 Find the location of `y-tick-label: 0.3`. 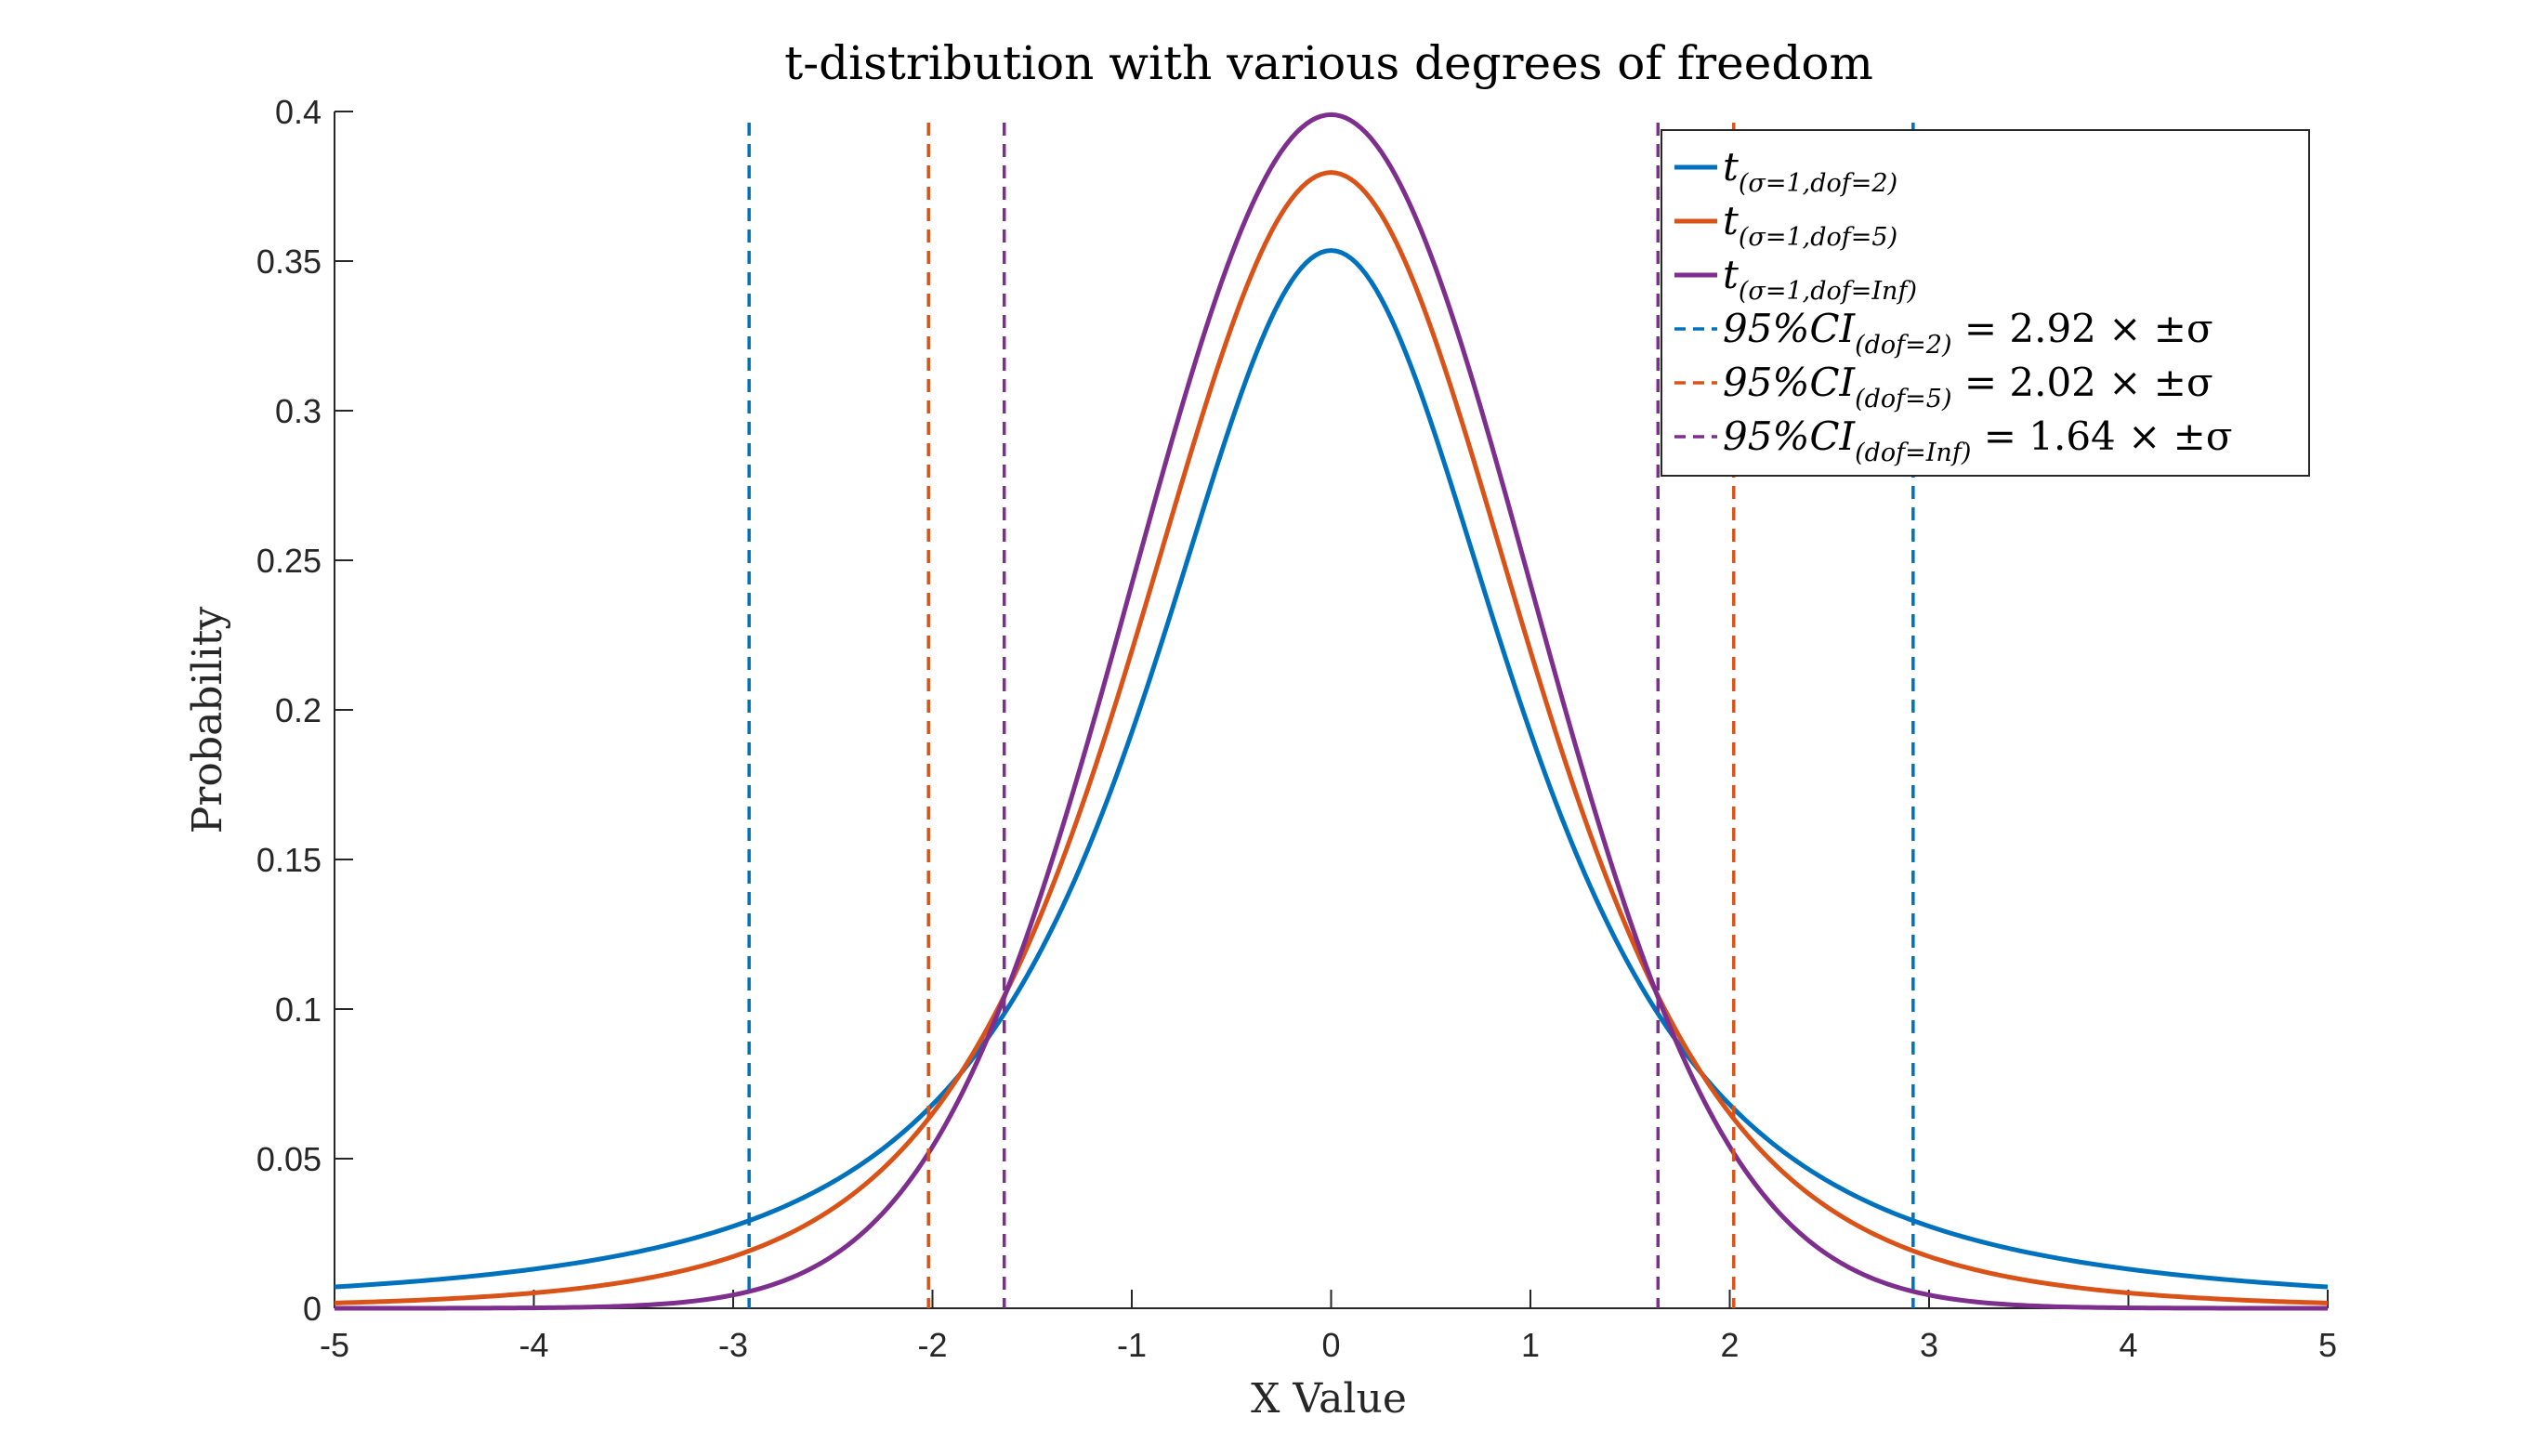

y-tick-label: 0.3 is located at coordinates (298, 411).